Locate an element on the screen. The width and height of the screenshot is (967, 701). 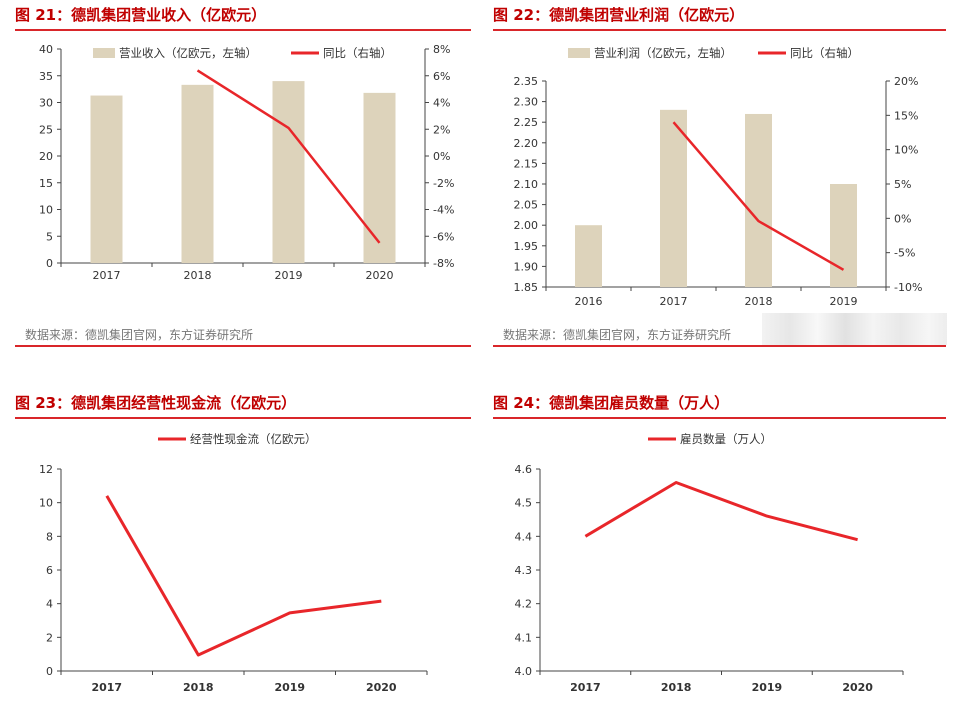
y-tick-label-left: 30 is located at coordinates (46, 103).